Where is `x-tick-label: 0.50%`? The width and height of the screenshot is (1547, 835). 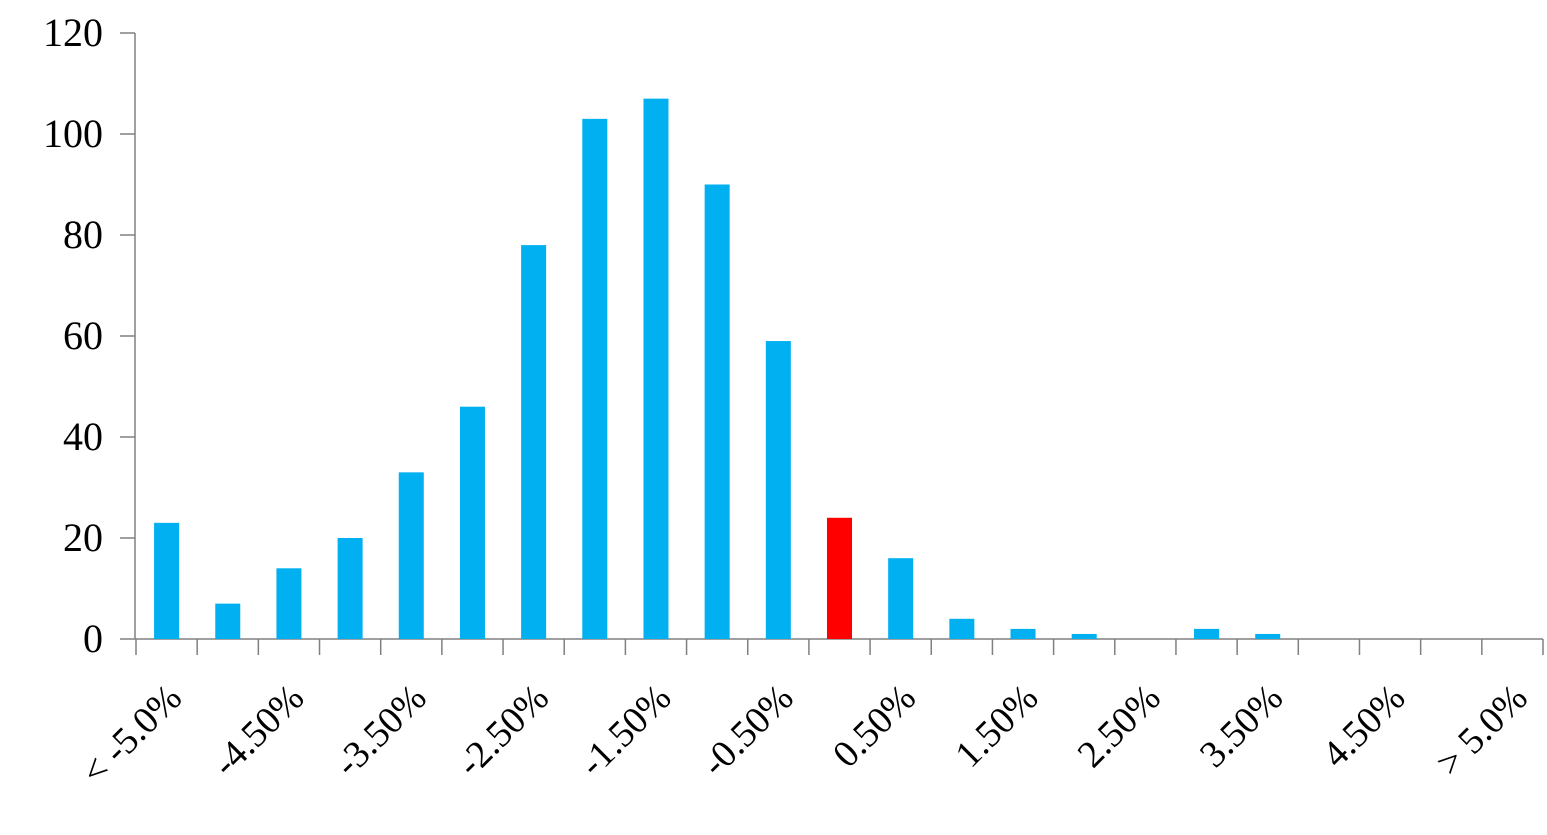
x-tick-label: 0.50% is located at coordinates (874, 726).